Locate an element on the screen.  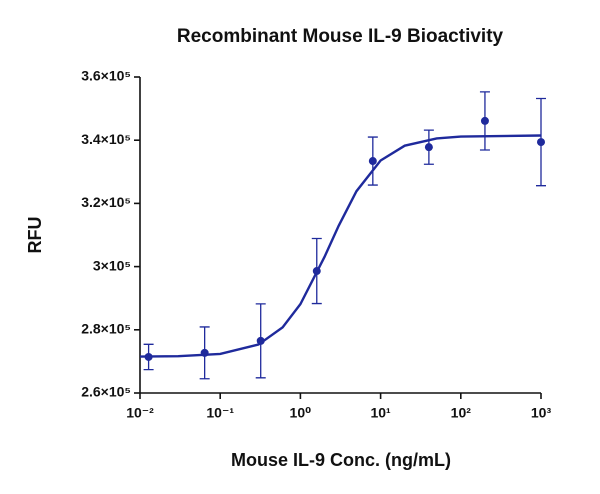
y-axis-title: RFU is located at coordinates (35, 235).